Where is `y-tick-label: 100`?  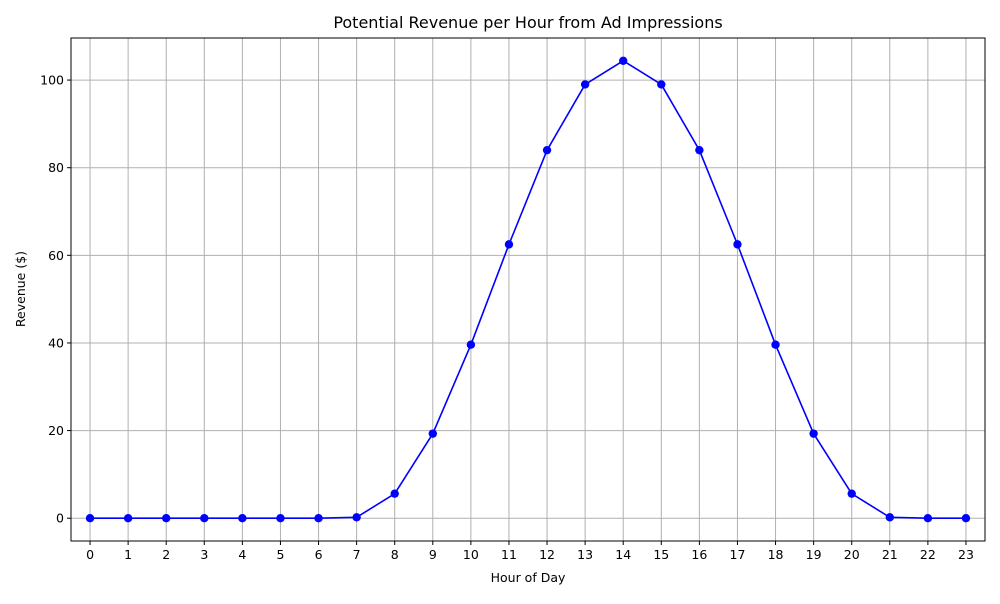 y-tick-label: 100 is located at coordinates (52, 80).